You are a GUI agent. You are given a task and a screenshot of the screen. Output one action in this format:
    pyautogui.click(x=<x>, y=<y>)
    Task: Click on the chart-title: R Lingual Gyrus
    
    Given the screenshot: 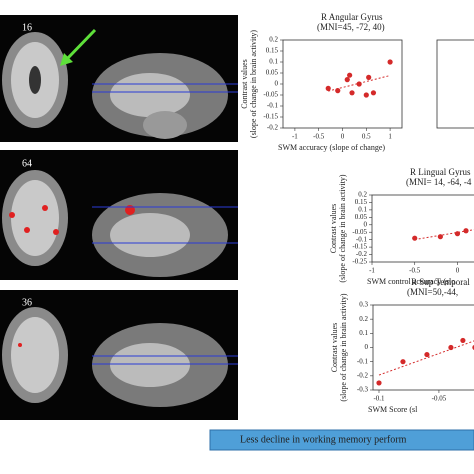 What is the action you would take?
    pyautogui.click(x=440, y=172)
    